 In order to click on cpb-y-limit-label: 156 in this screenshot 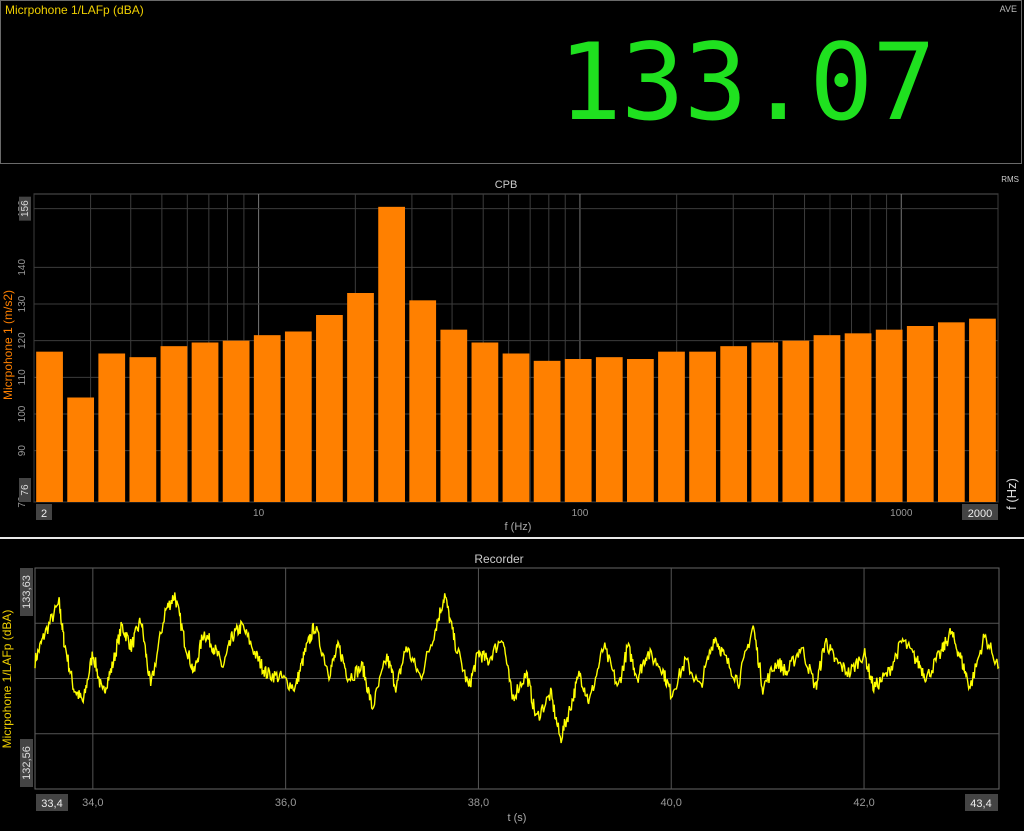, I will do `click(25, 208)`.